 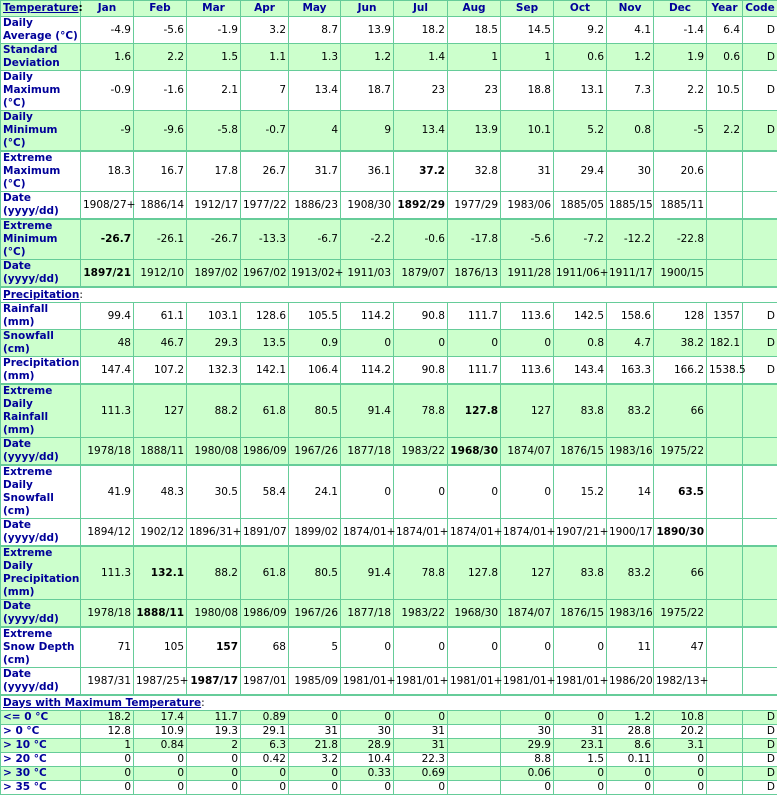 What do you see at coordinates (107, 533) in the screenshot?
I see `cell: 1894/12` at bounding box center [107, 533].